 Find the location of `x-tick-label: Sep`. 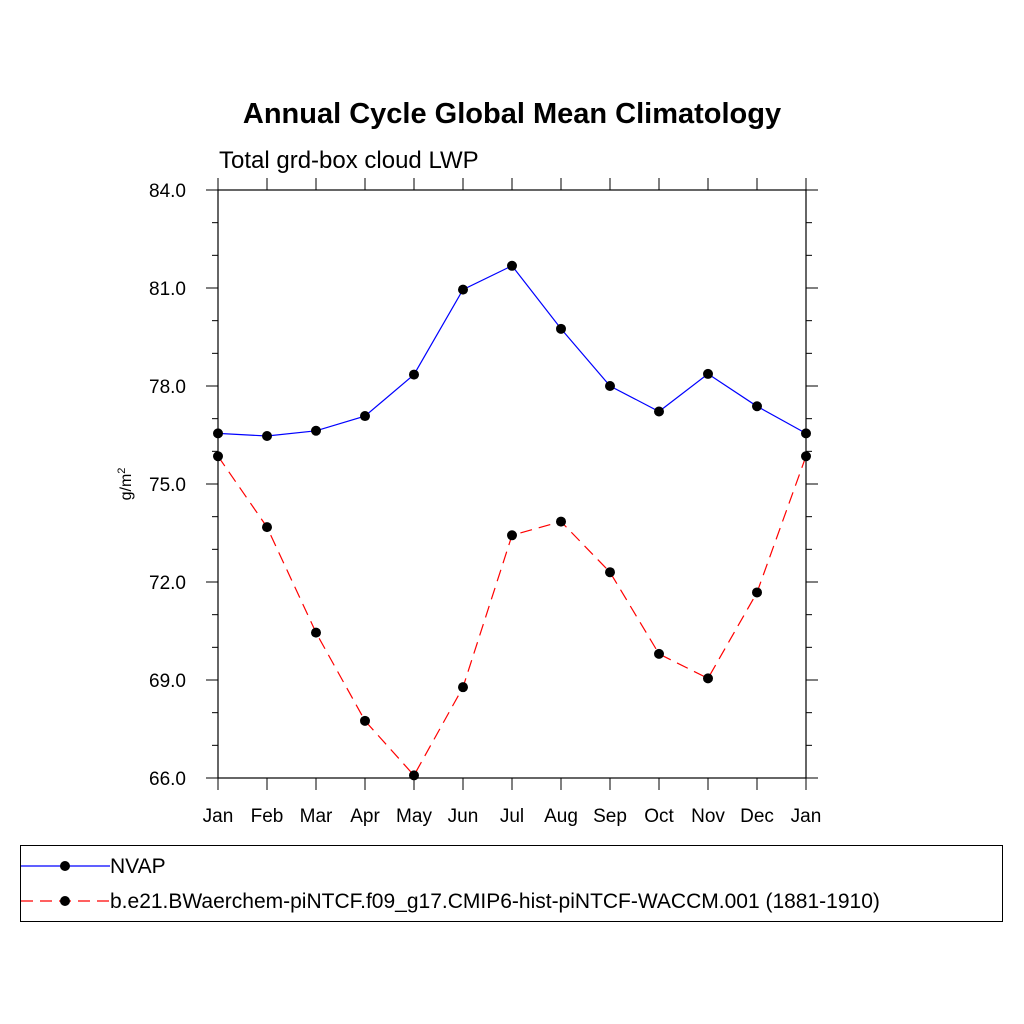

x-tick-label: Sep is located at coordinates (610, 816).